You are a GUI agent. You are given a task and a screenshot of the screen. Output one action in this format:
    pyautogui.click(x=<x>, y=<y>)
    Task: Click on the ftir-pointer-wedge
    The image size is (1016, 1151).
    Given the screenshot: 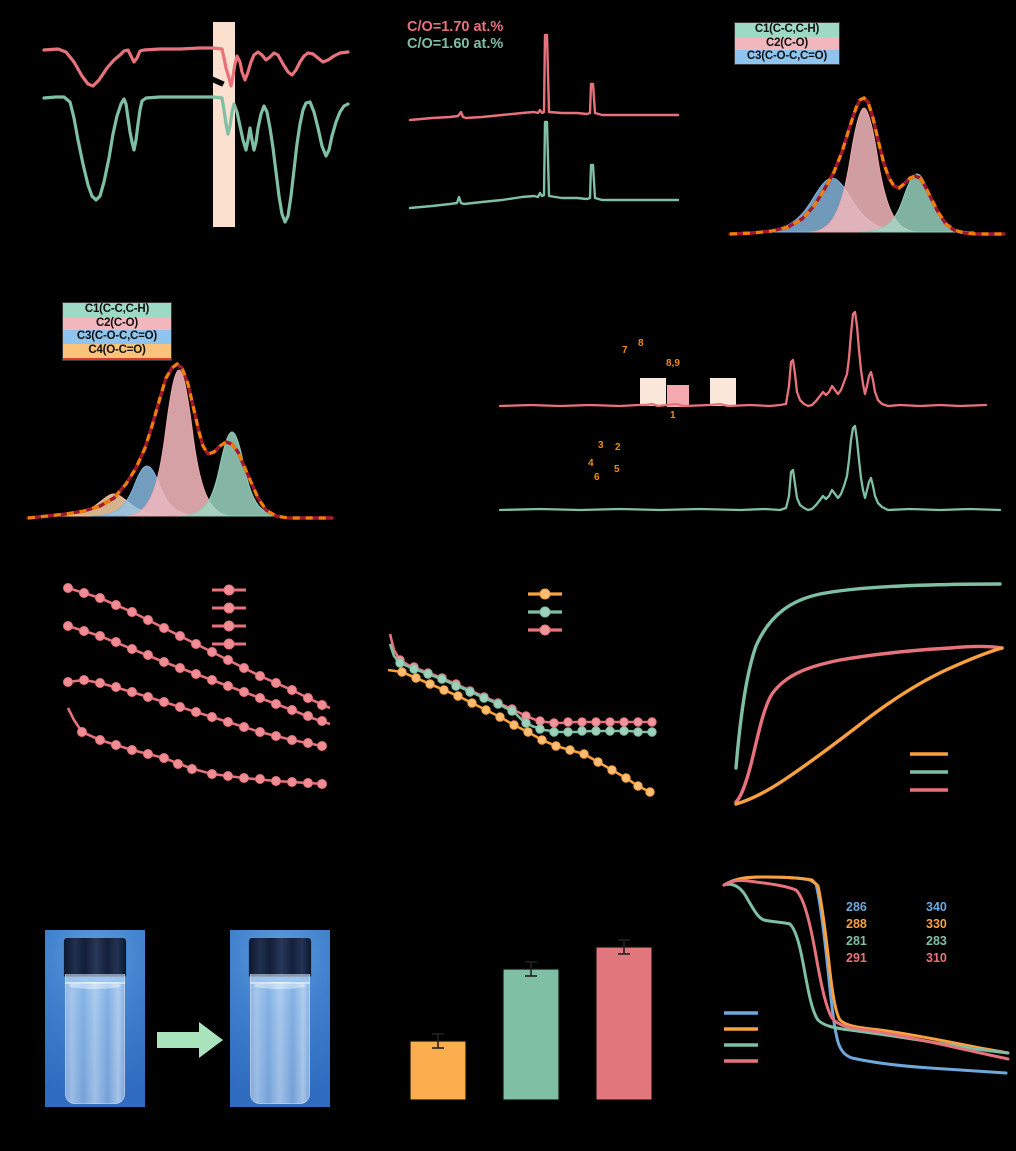 What is the action you would take?
    pyautogui.click(x=215, y=80)
    